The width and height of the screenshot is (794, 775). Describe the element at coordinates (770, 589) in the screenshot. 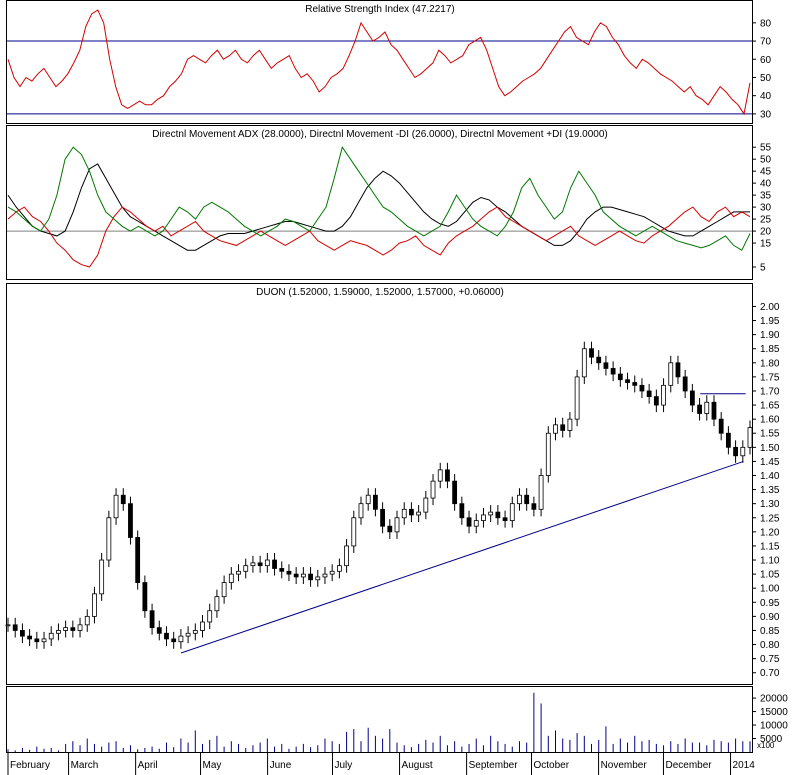

I see `y-tick-label: 1.00` at that location.